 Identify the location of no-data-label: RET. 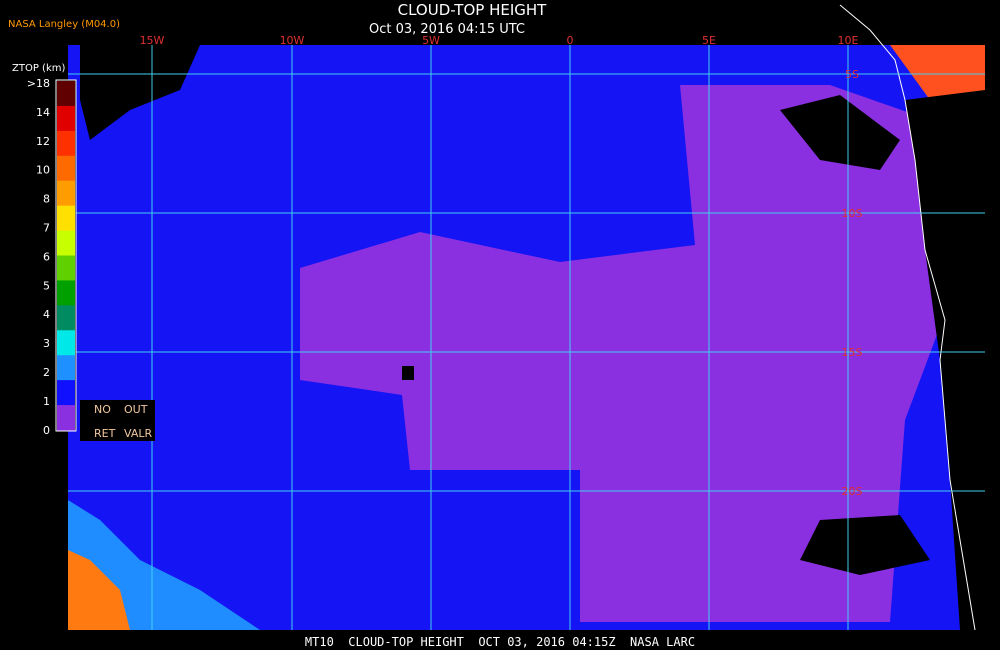
(105, 433).